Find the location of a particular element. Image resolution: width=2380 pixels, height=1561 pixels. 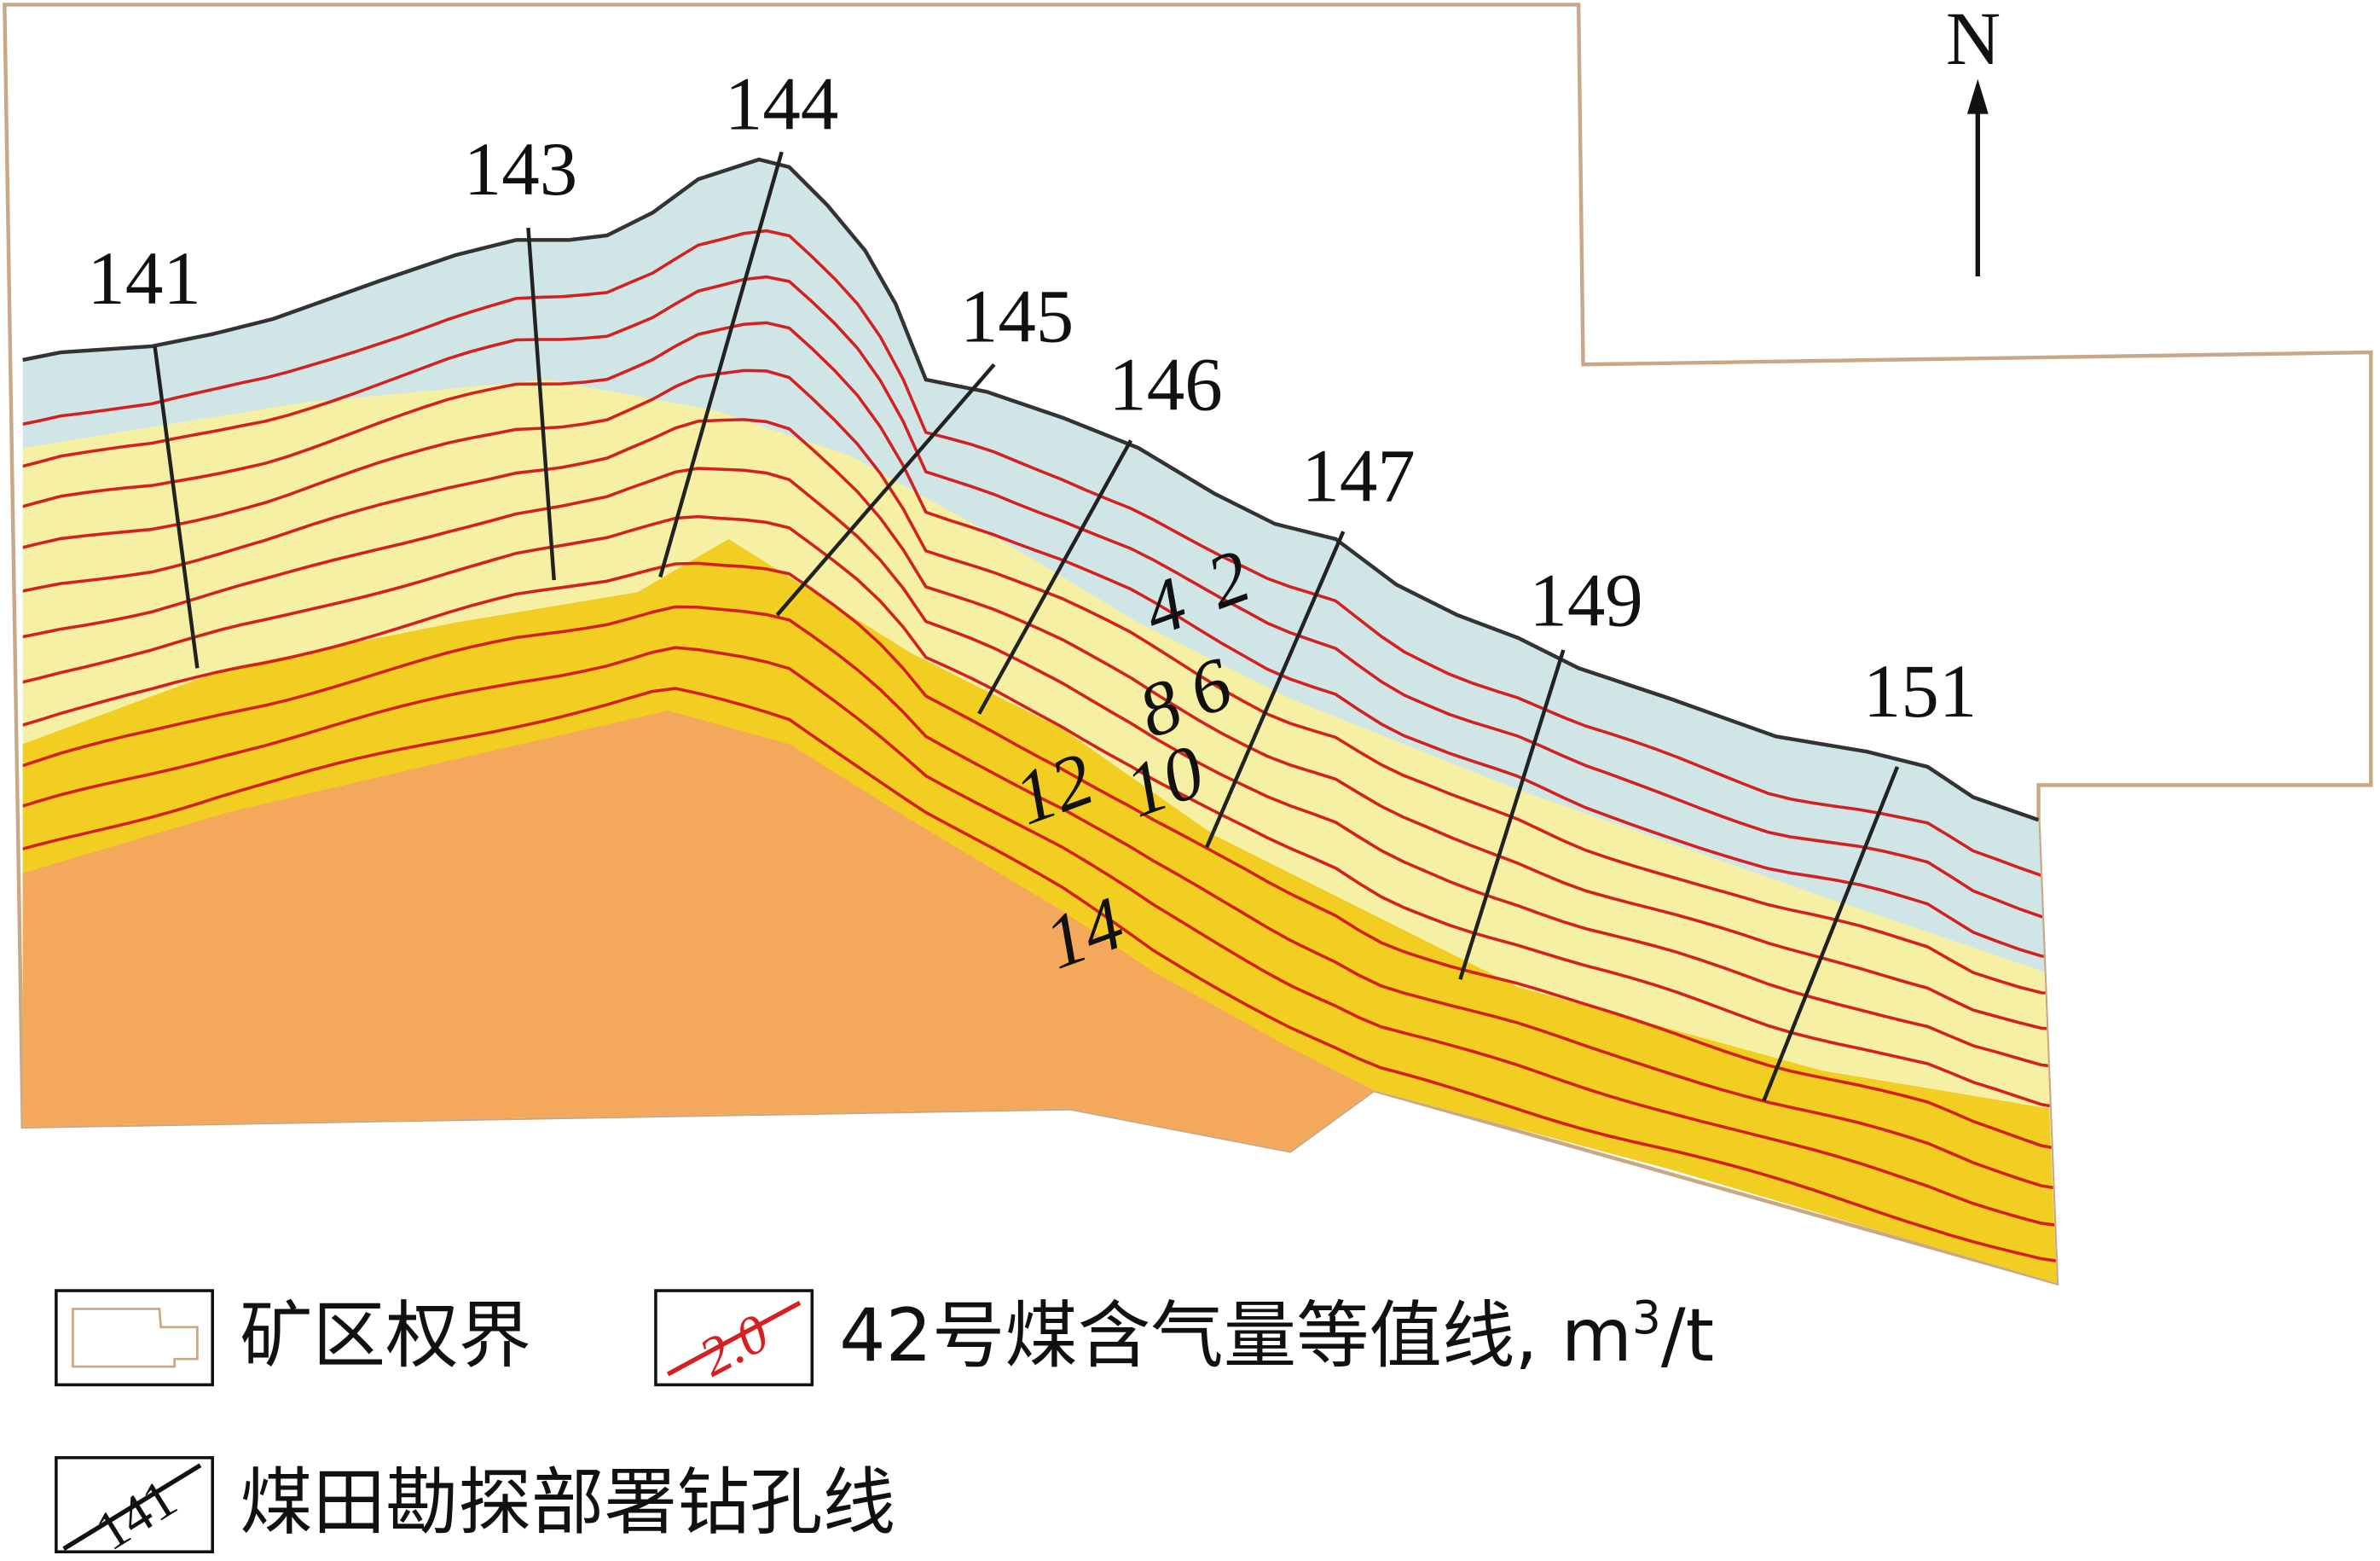

legend-label: 矿区权界 is located at coordinates (385, 1336).